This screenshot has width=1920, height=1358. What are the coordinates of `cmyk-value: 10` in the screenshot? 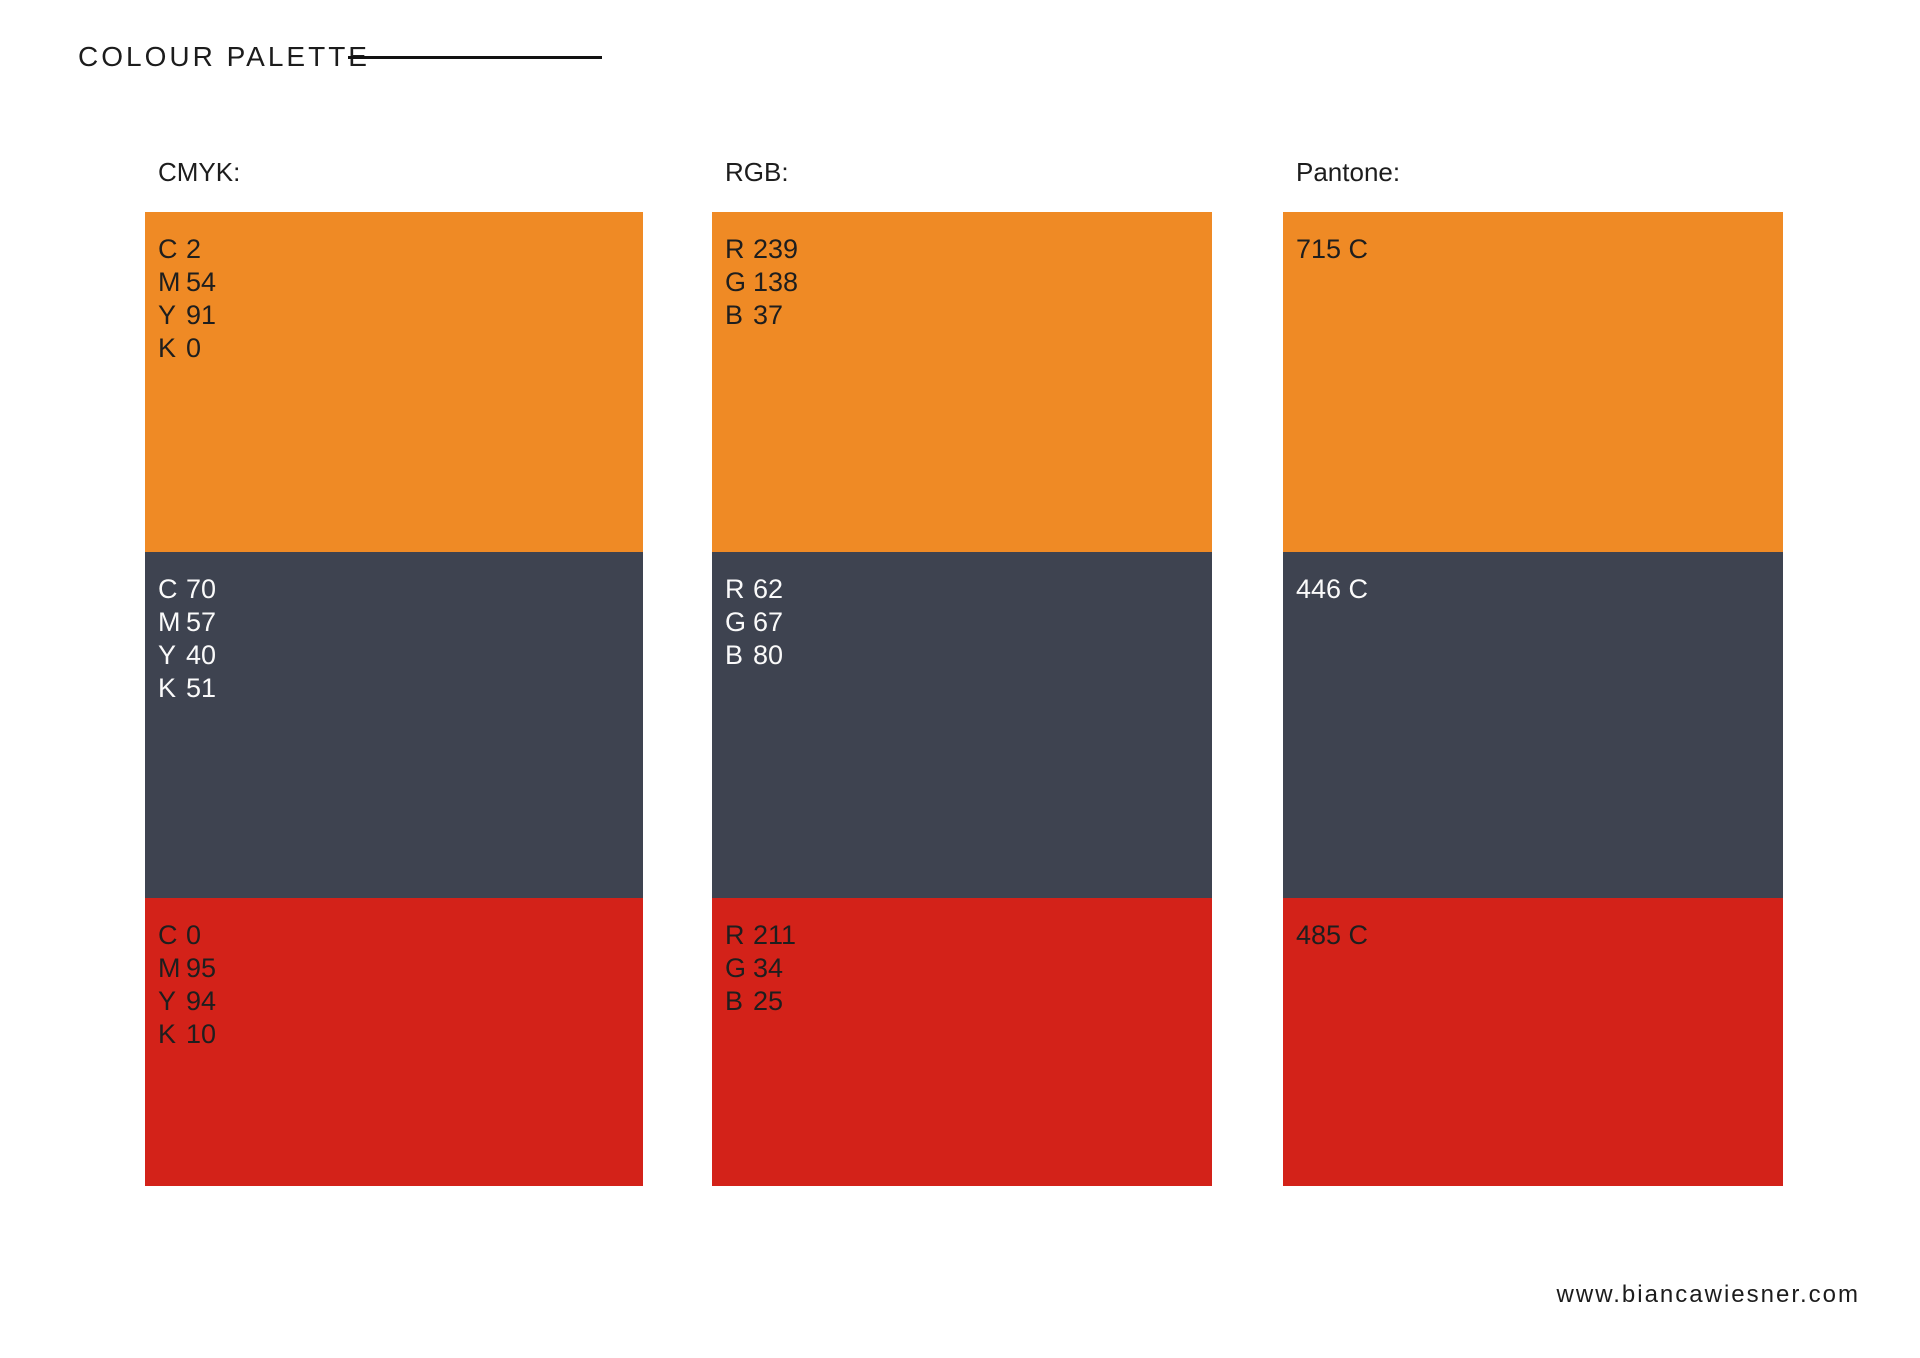 It's located at (201, 1034).